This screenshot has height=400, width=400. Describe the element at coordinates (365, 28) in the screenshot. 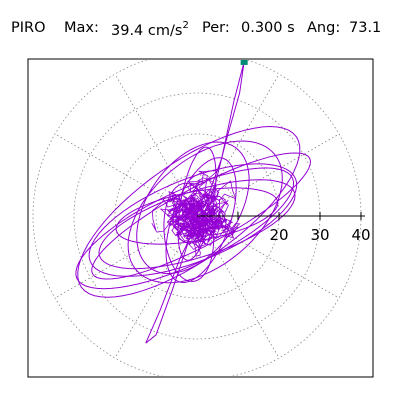

I see `angle-value: 73.1` at that location.